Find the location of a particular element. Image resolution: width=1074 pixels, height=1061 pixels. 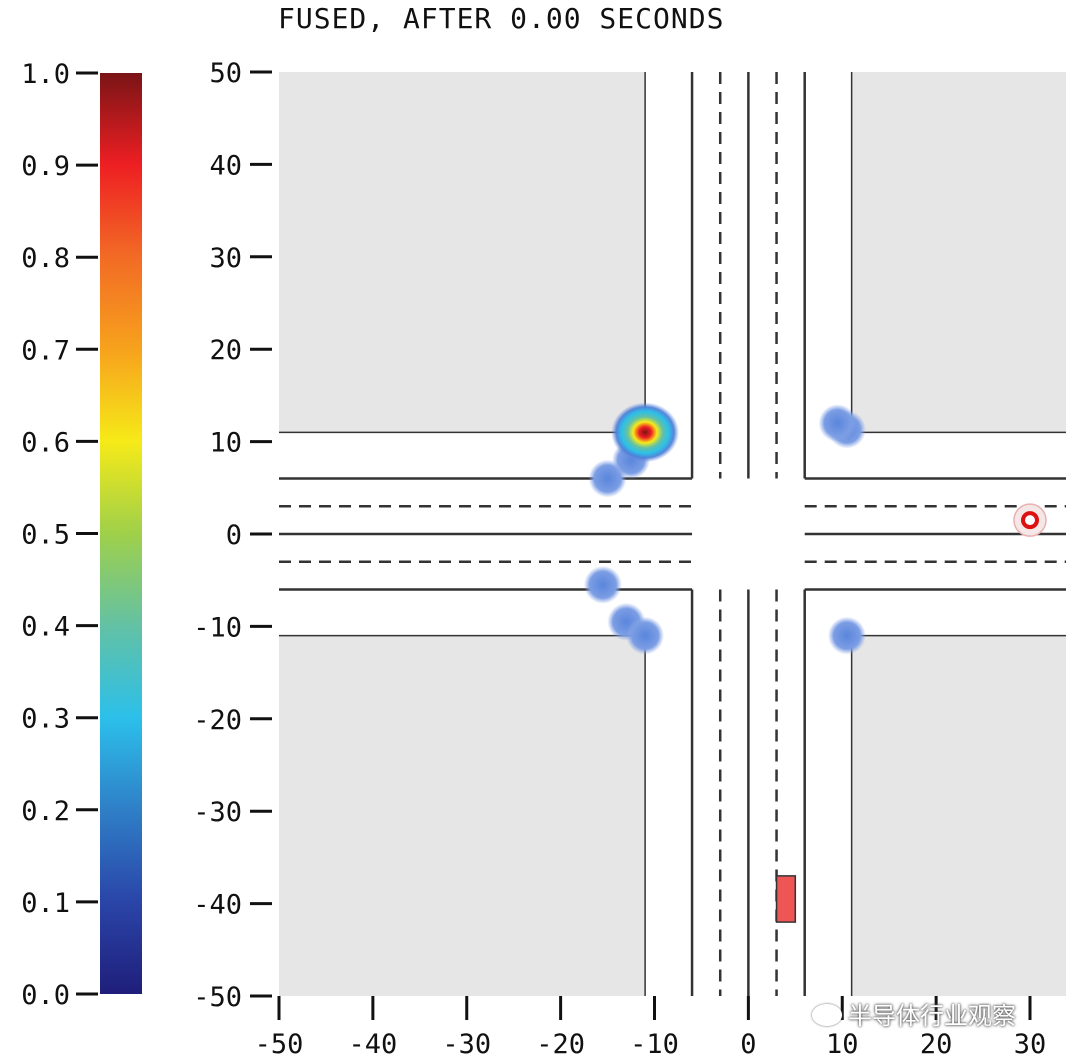

colorbar-tick-label: 0.6 is located at coordinates (45, 442).